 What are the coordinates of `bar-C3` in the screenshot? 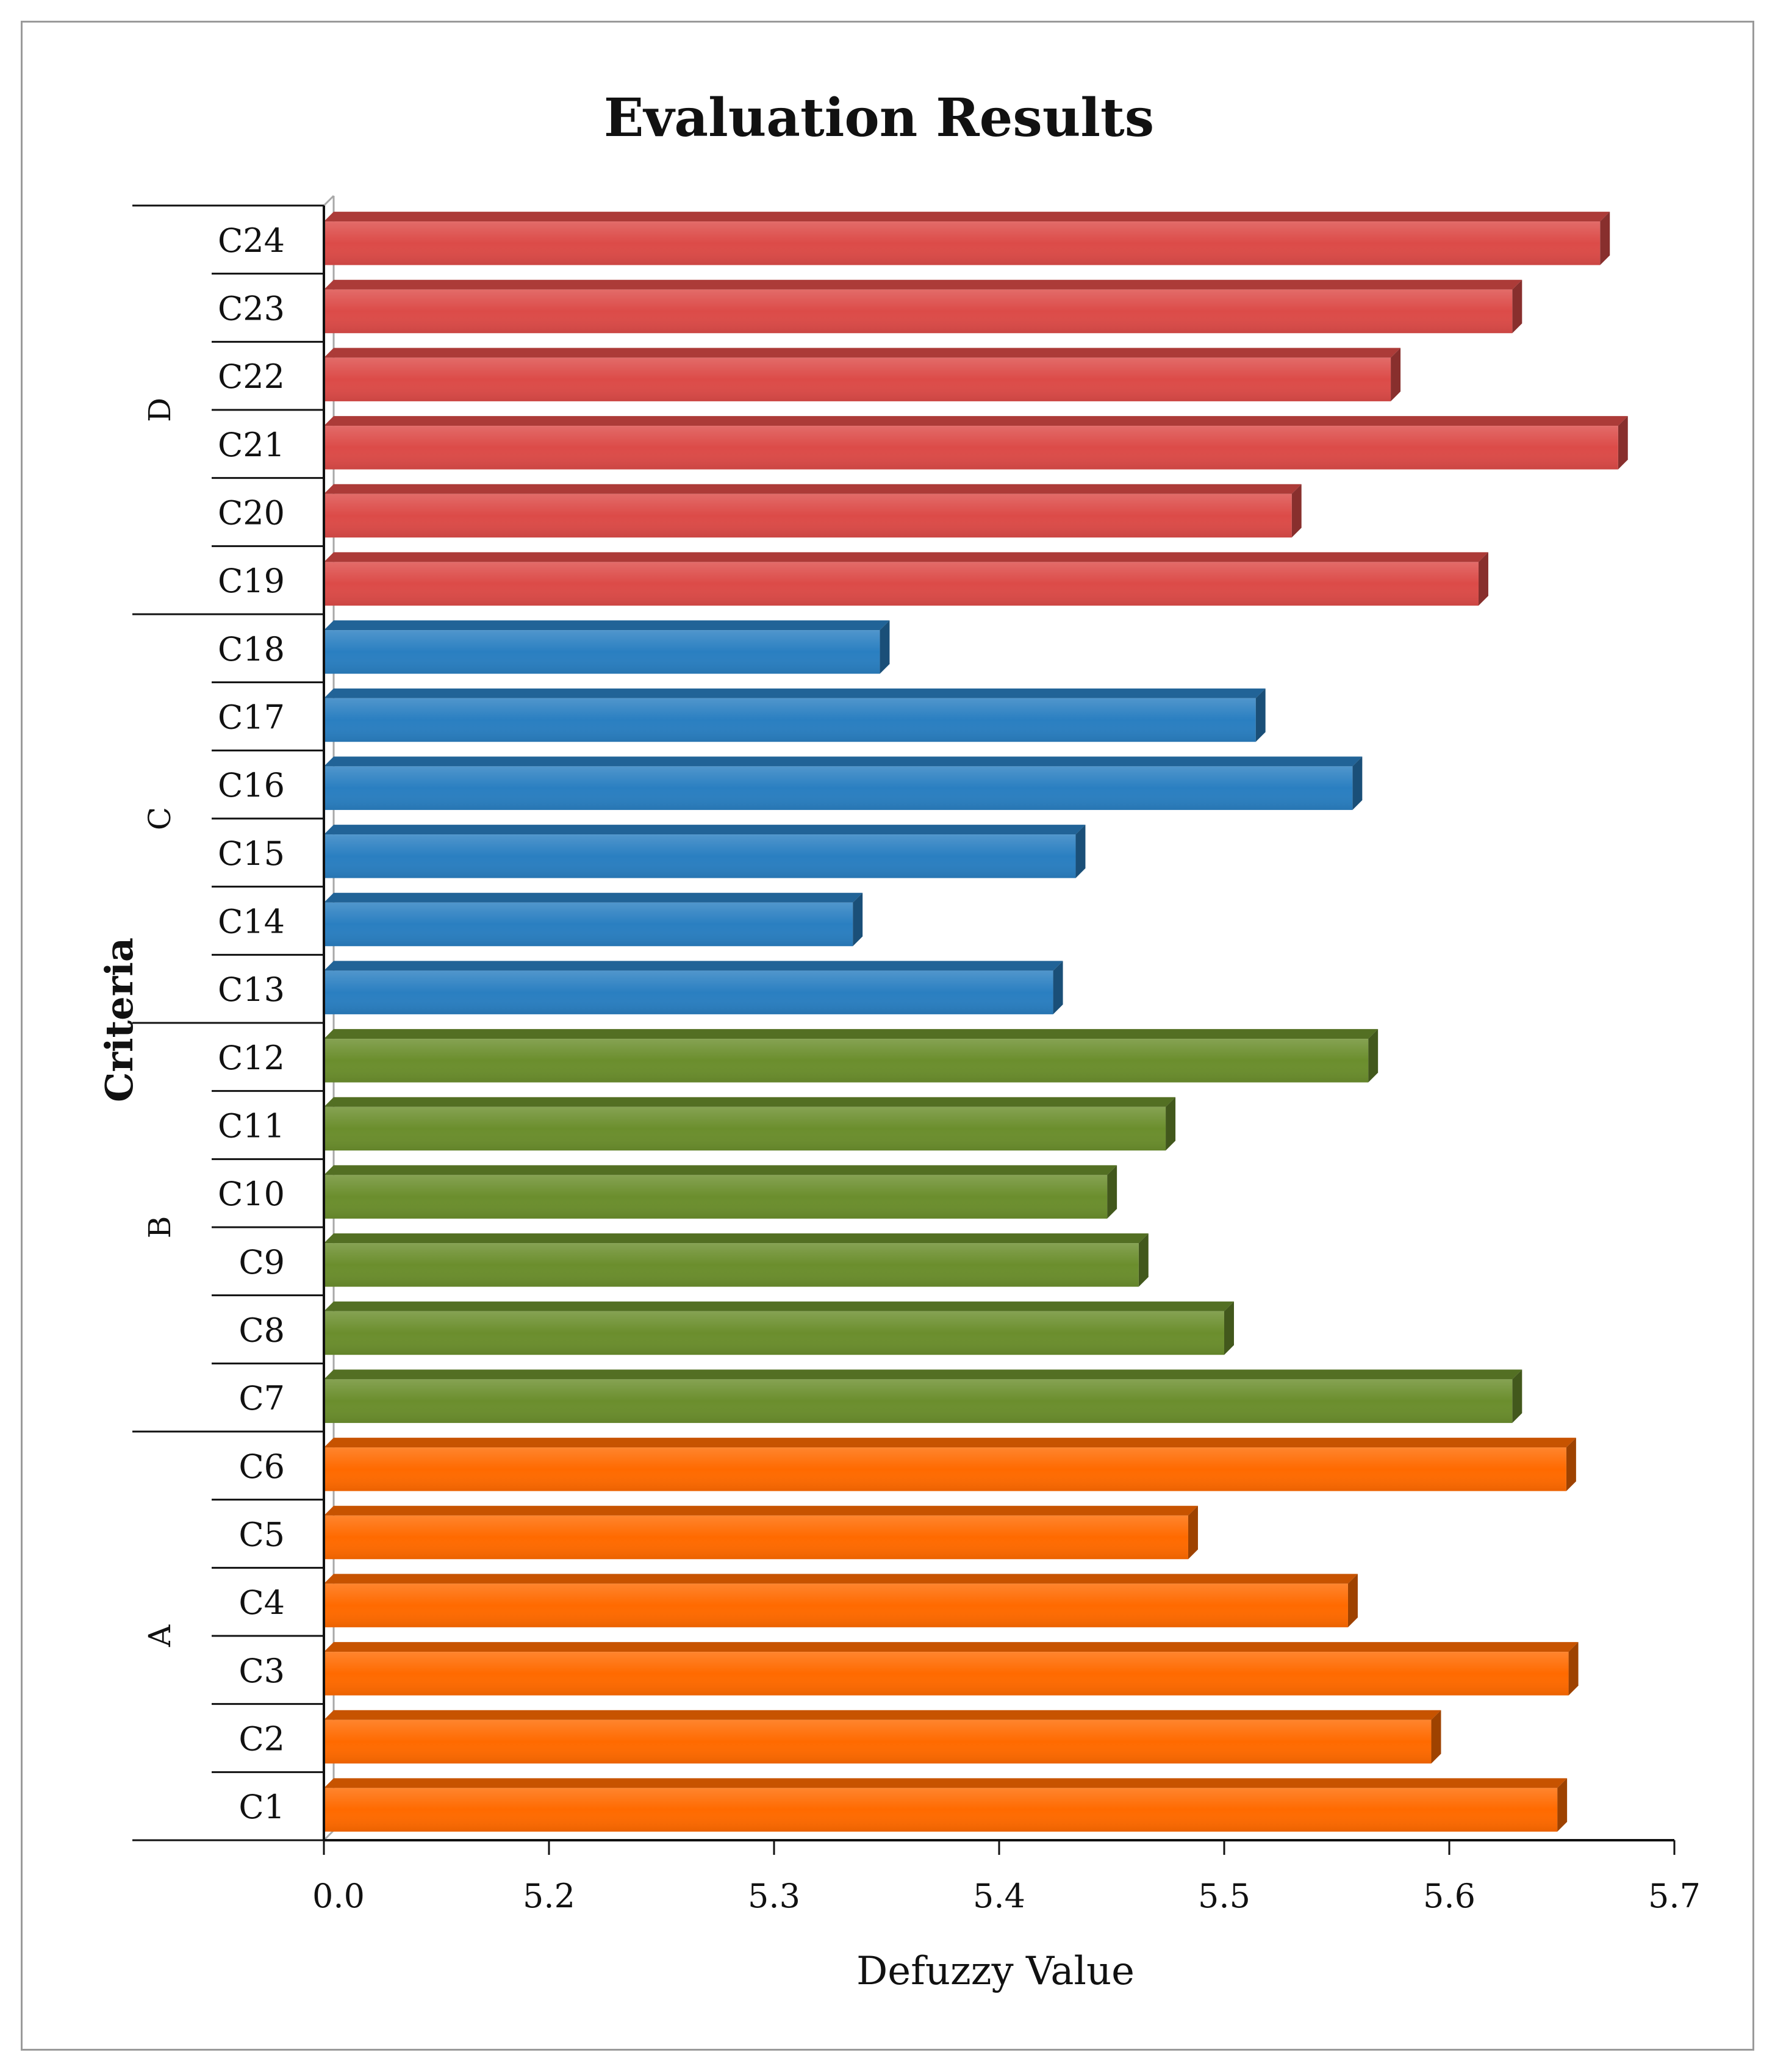 It's located at (952, 1669).